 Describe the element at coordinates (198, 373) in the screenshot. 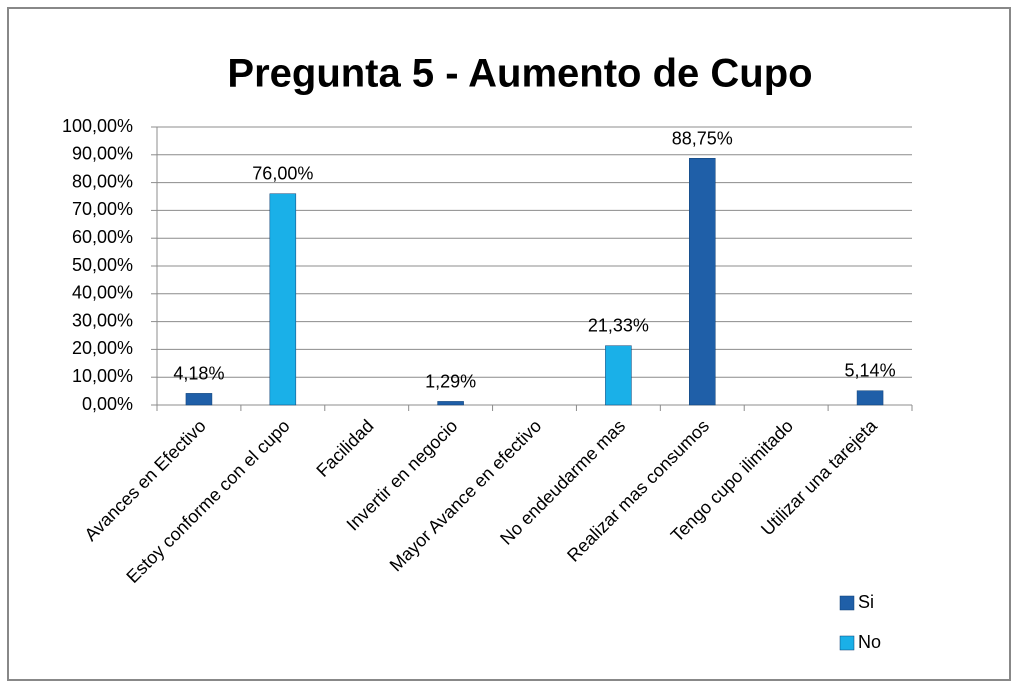

I see `data-label: 4,18%` at that location.